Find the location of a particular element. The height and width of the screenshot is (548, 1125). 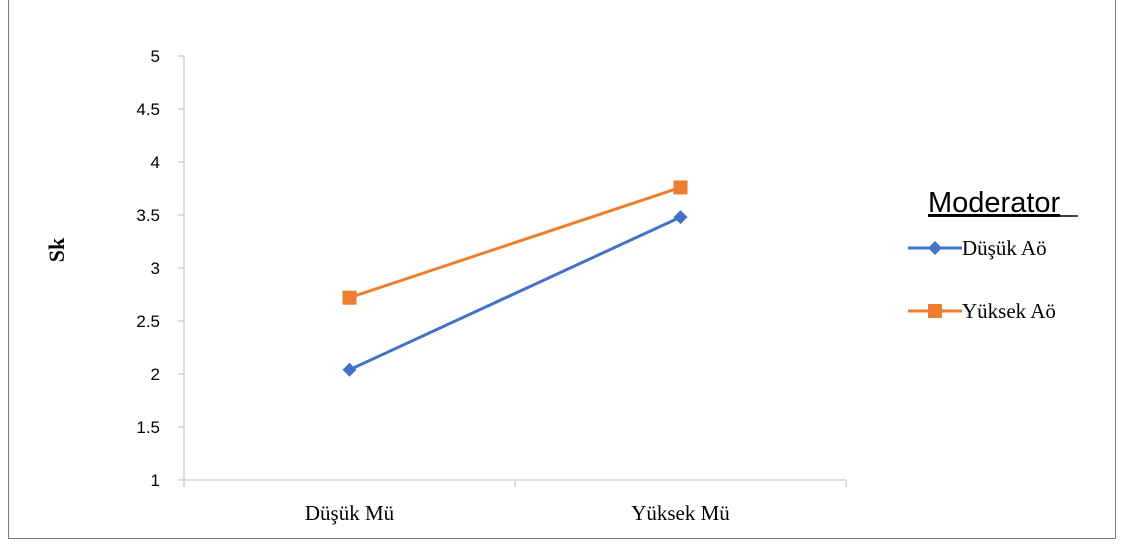

x-category-label: Yüksek Mü is located at coordinates (680, 513).